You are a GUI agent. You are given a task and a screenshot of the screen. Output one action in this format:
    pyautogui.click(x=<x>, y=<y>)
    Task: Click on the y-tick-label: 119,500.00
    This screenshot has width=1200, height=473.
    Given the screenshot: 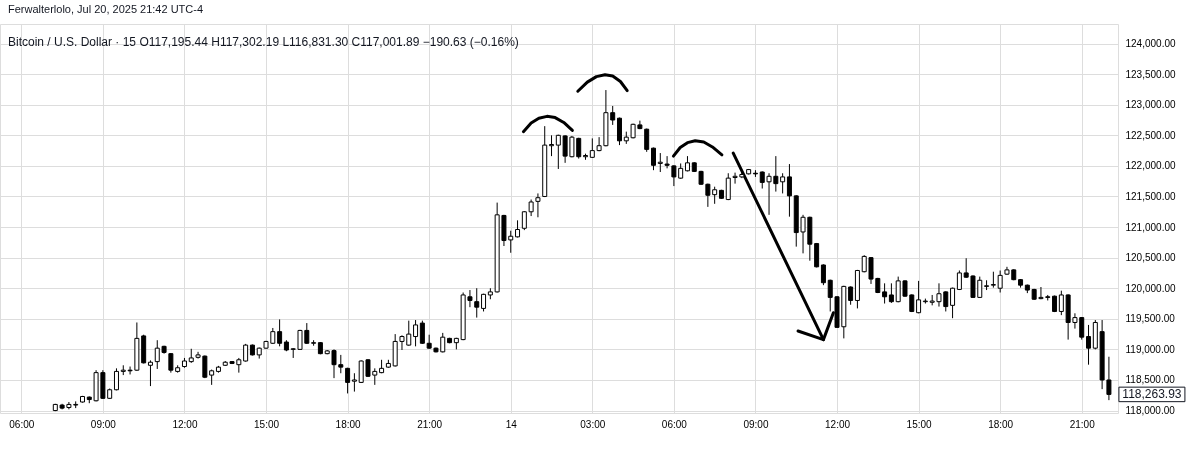 What is the action you would take?
    pyautogui.click(x=1150, y=319)
    